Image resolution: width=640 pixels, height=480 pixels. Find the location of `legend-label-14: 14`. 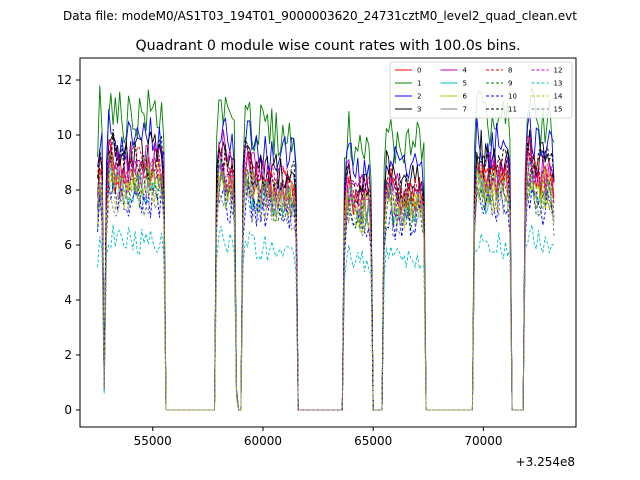

legend-label-14: 14 is located at coordinates (558, 97).